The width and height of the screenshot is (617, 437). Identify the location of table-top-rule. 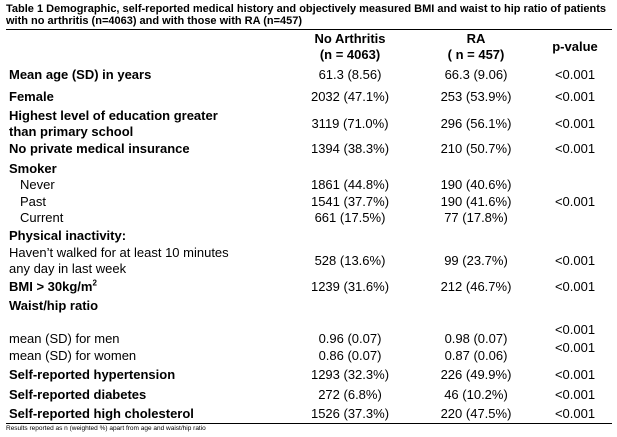
(309, 29).